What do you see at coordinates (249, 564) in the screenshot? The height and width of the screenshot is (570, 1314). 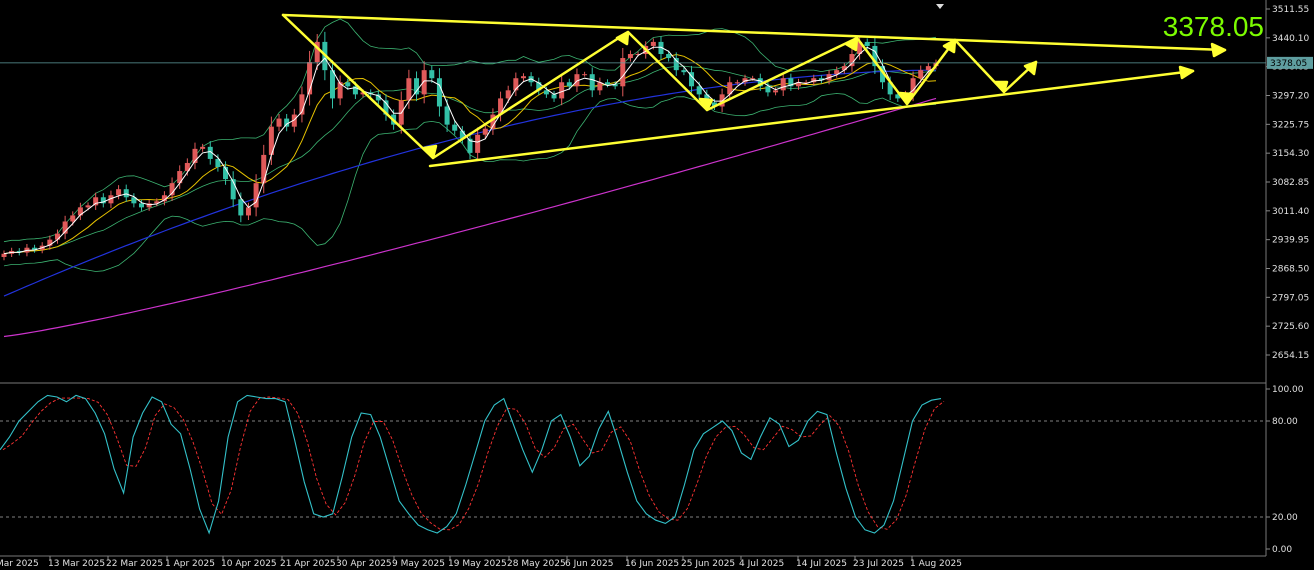 I see `time-tick-label: 10 Apr 2025` at bounding box center [249, 564].